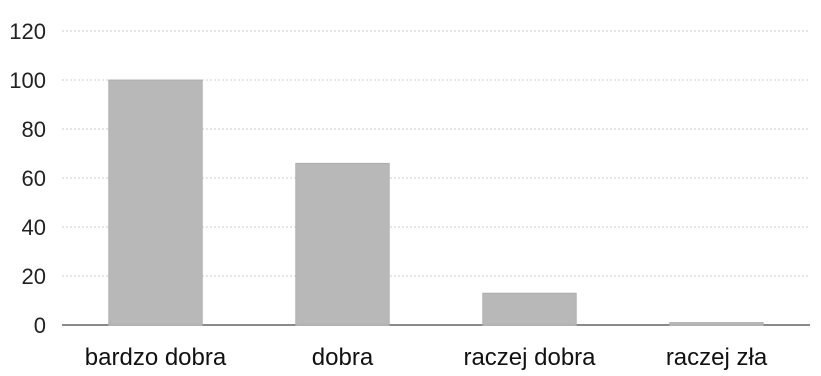 The width and height of the screenshot is (821, 376). Describe the element at coordinates (716, 324) in the screenshot. I see `bar-raczej-zła` at that location.